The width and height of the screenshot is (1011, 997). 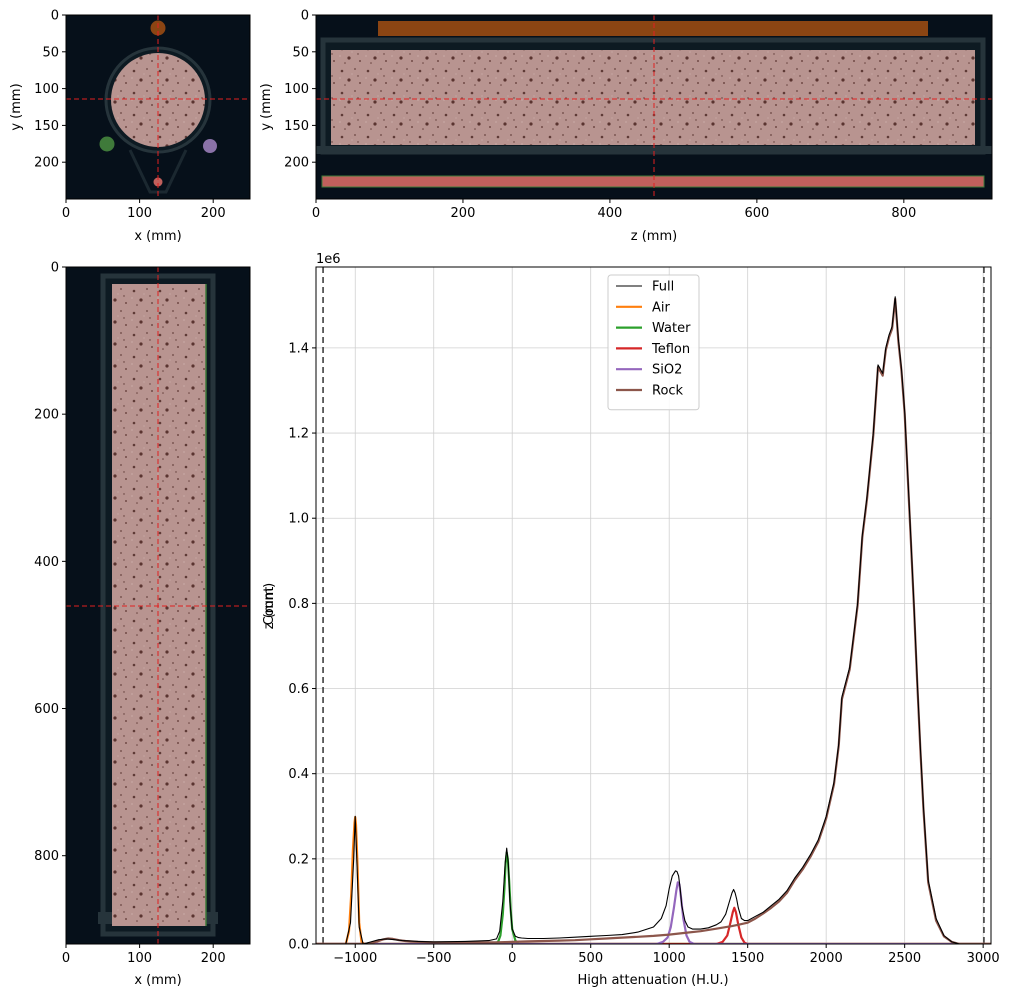 I want to click on coronal-rock-sample, so click(x=653, y=97).